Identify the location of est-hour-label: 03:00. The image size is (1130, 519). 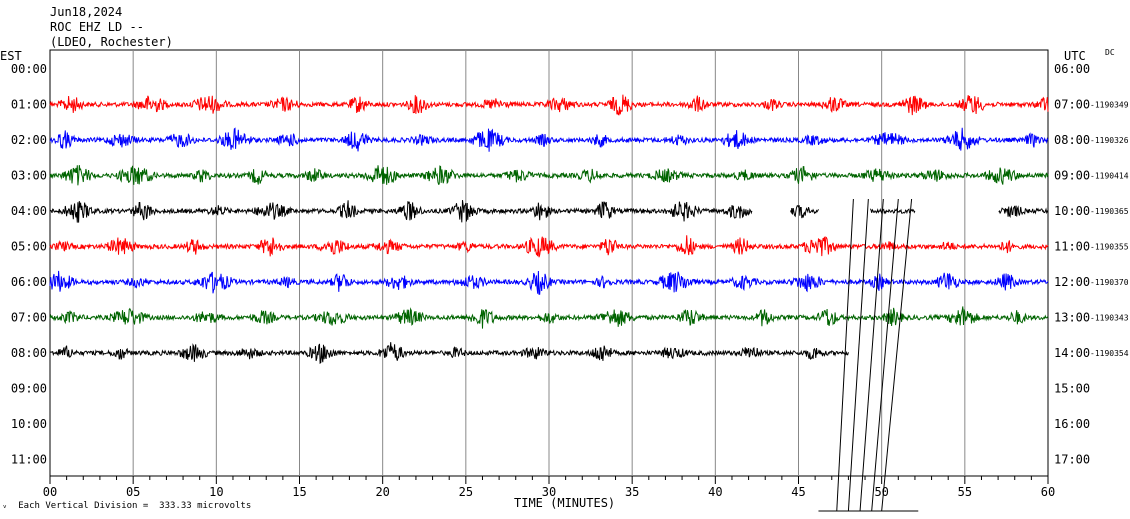
(29, 176).